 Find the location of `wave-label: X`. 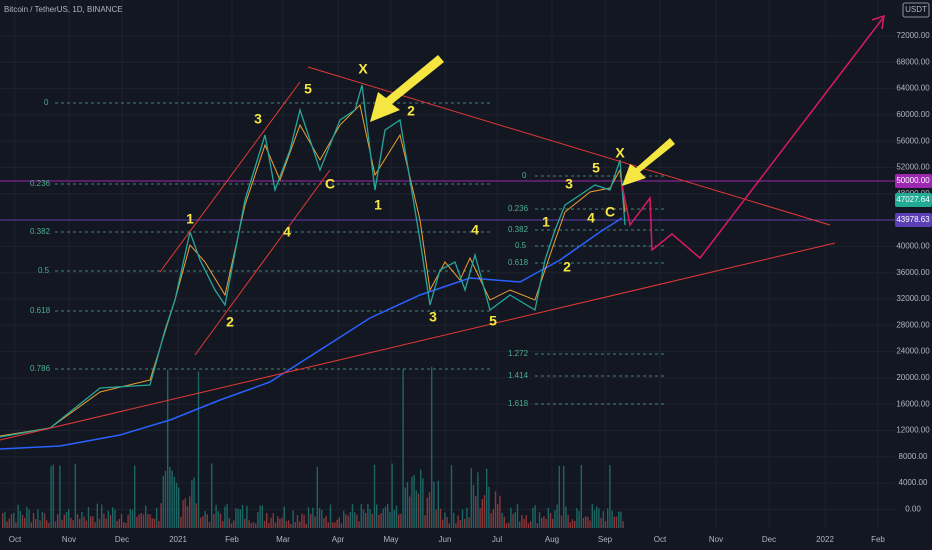

wave-label: X is located at coordinates (363, 69).